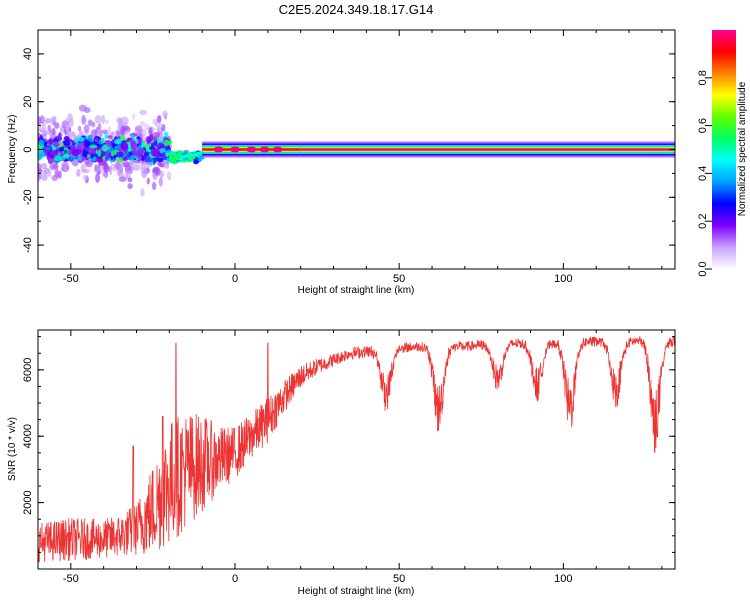 This screenshot has height=600, width=750. Describe the element at coordinates (71, 579) in the screenshot. I see `x-tick-label: -50` at that location.